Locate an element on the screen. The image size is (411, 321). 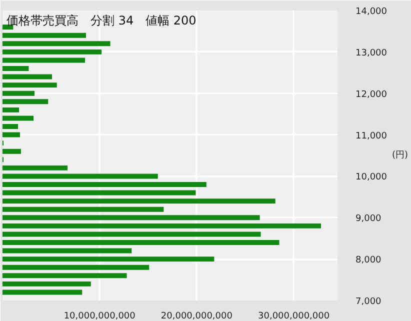
y-tick-label: 8,000 is located at coordinates (369, 261).